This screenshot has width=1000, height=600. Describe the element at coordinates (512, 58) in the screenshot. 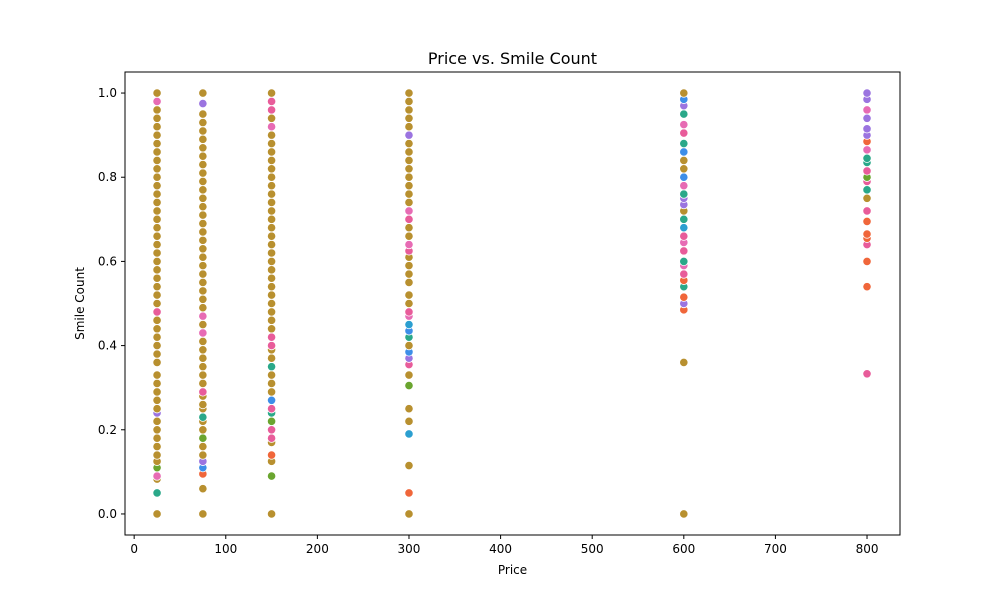

I see `chart-title: Price vs. Smile Count` at that location.